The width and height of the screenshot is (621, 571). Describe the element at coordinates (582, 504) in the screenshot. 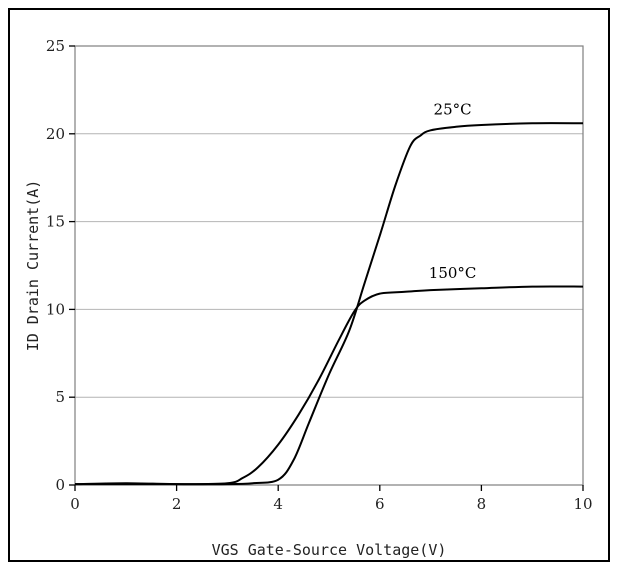

I see `x-tick-label: 10` at that location.